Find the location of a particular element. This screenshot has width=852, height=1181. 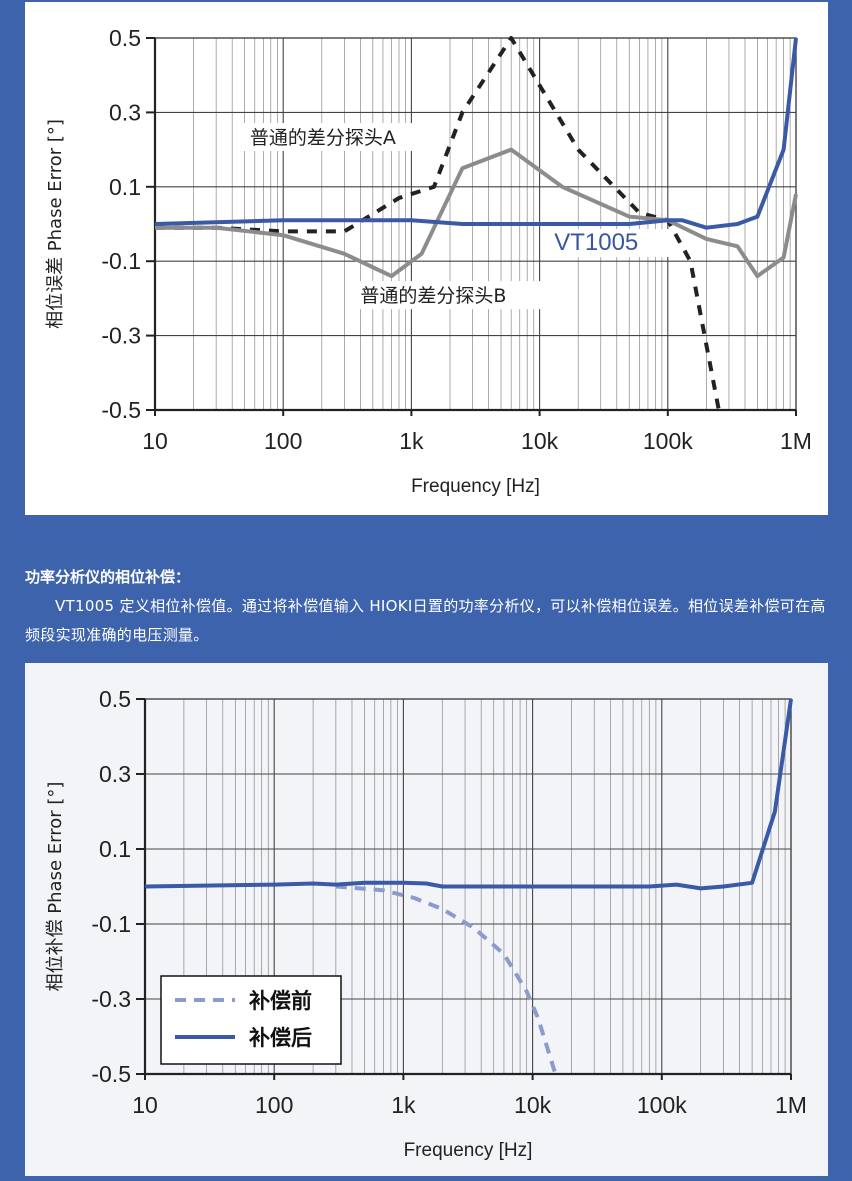

legend-label-1: 补偿前 is located at coordinates (280, 1001).